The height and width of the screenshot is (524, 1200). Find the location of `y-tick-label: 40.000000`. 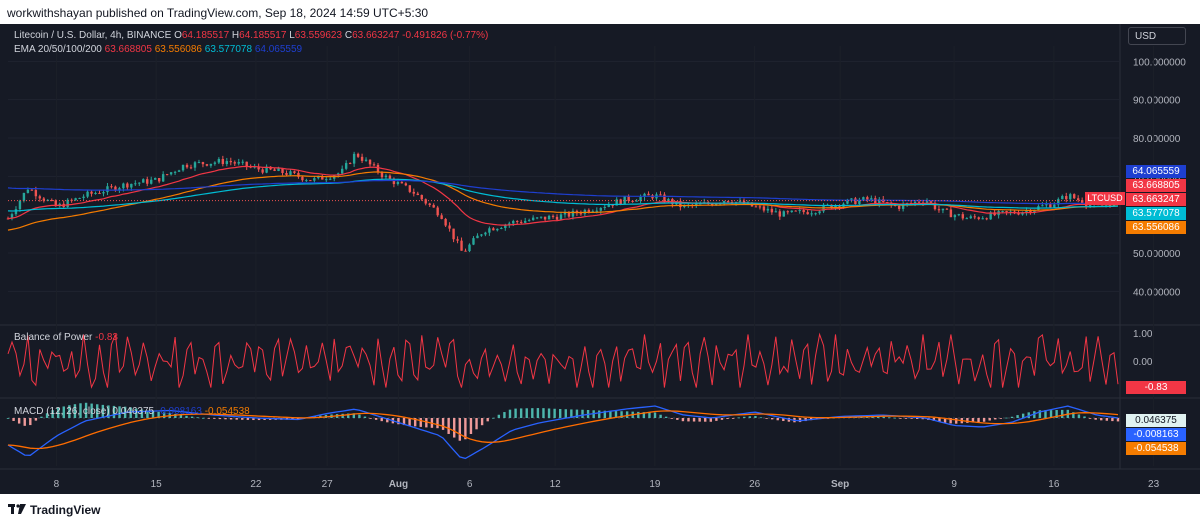

y-tick-label: 40.000000 is located at coordinates (1157, 292).